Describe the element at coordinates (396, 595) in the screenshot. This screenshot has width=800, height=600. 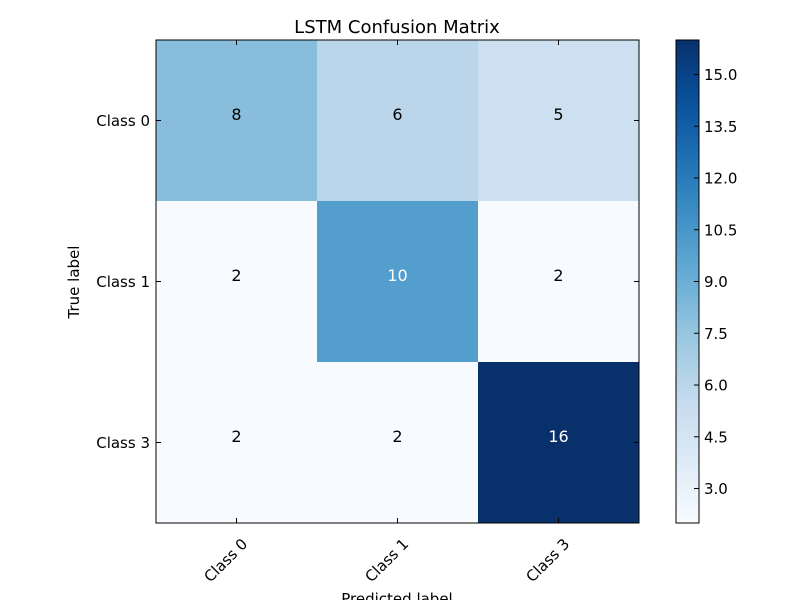
I see `x-axis-label: Predicted label` at that location.